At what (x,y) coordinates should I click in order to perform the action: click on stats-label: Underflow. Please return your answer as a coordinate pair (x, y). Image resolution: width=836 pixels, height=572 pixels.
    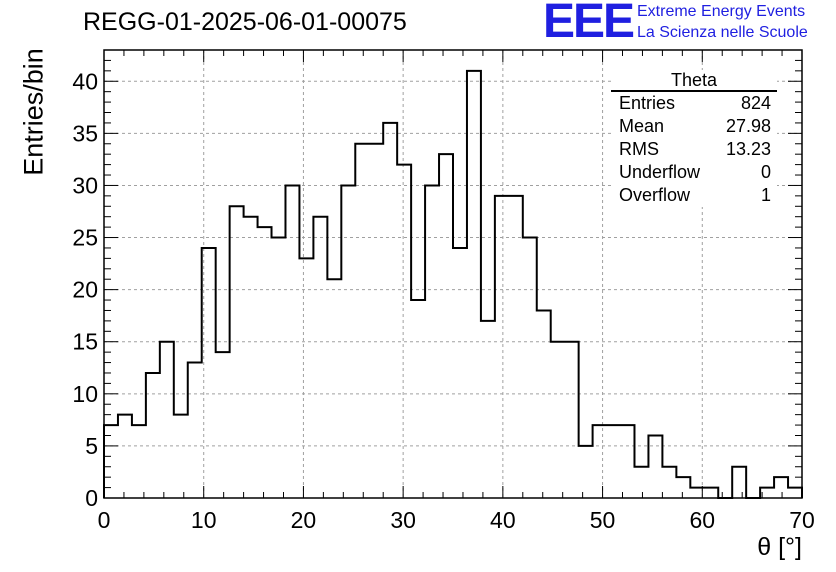
    Looking at the image, I should click on (660, 172).